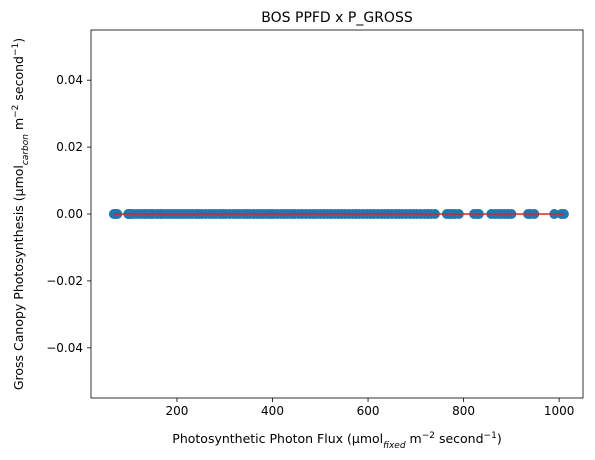  I want to click on x-tick-label: 200, so click(177, 411).